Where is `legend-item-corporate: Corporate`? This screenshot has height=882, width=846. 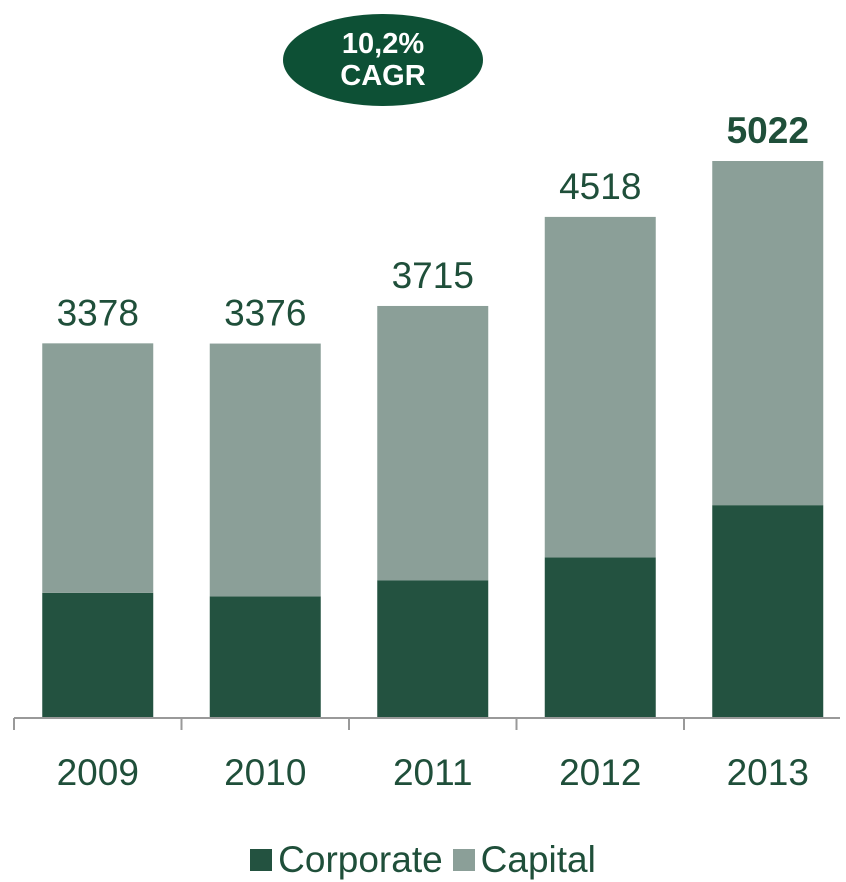 legend-item-corporate: Corporate is located at coordinates (346, 860).